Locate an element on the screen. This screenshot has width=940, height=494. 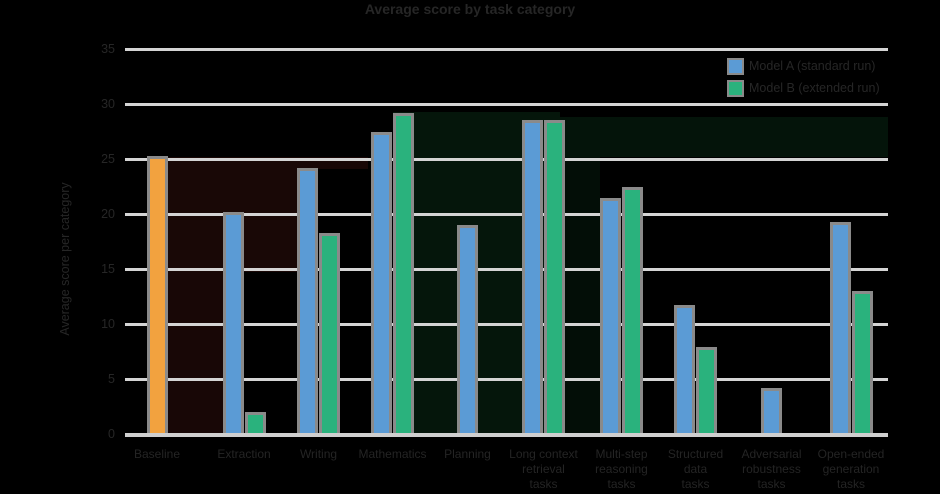
x-axis-label-group-9: Adversarial robustness tasks is located at coordinates (771, 469).